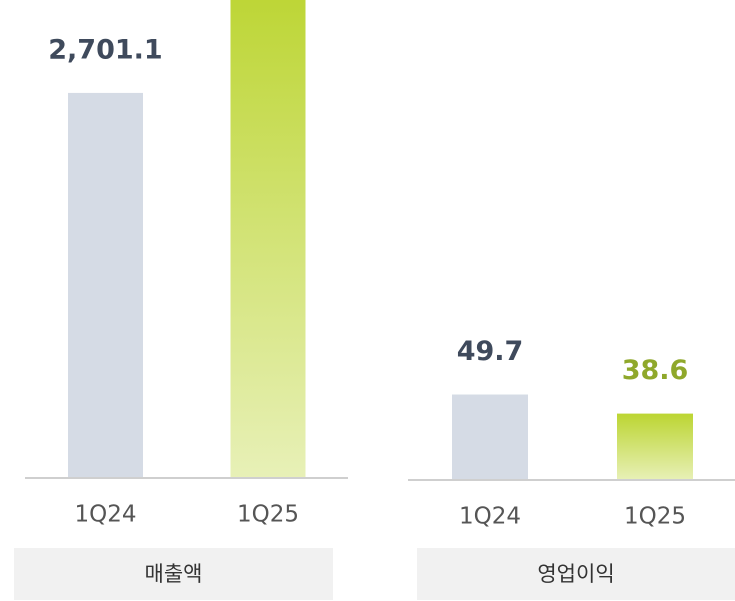 This screenshot has height=601, width=735. What do you see at coordinates (490, 351) in the screenshot?
I see `value-label: 49.7` at bounding box center [490, 351].